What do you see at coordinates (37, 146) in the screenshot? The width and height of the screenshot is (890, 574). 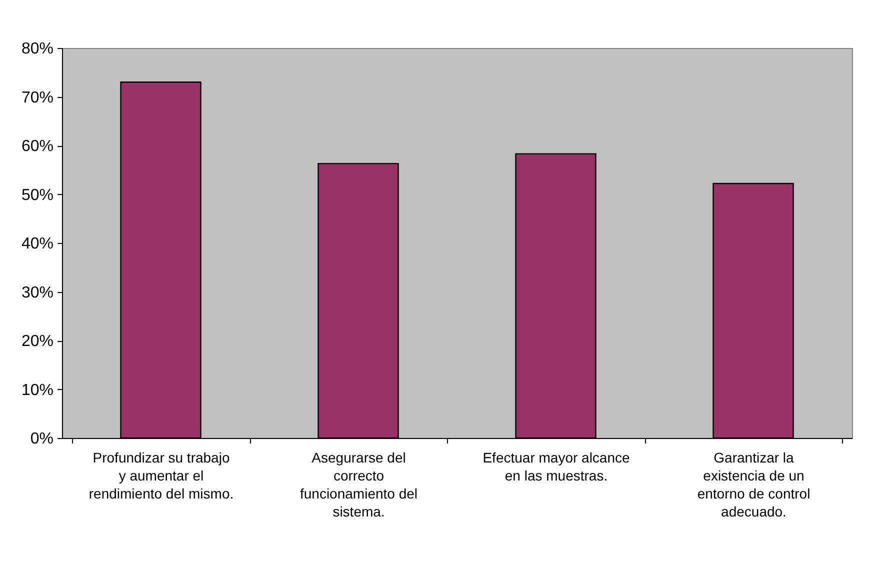 I see `y-tick-label: 60%` at bounding box center [37, 146].